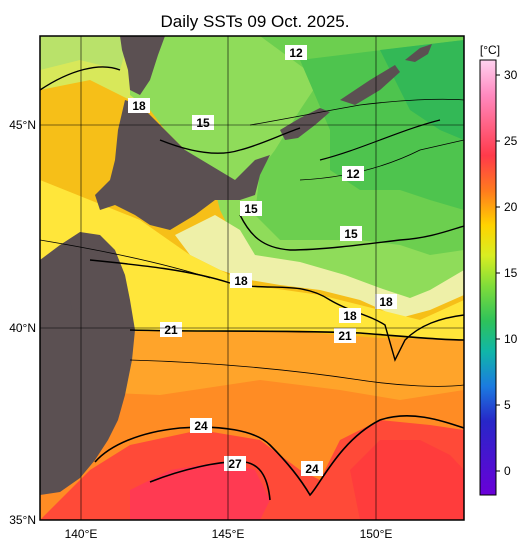 The image size is (528, 545). What do you see at coordinates (255, 21) in the screenshot?
I see `map-title: Daily SSTs 09 Oct. 2025.` at bounding box center [255, 21].